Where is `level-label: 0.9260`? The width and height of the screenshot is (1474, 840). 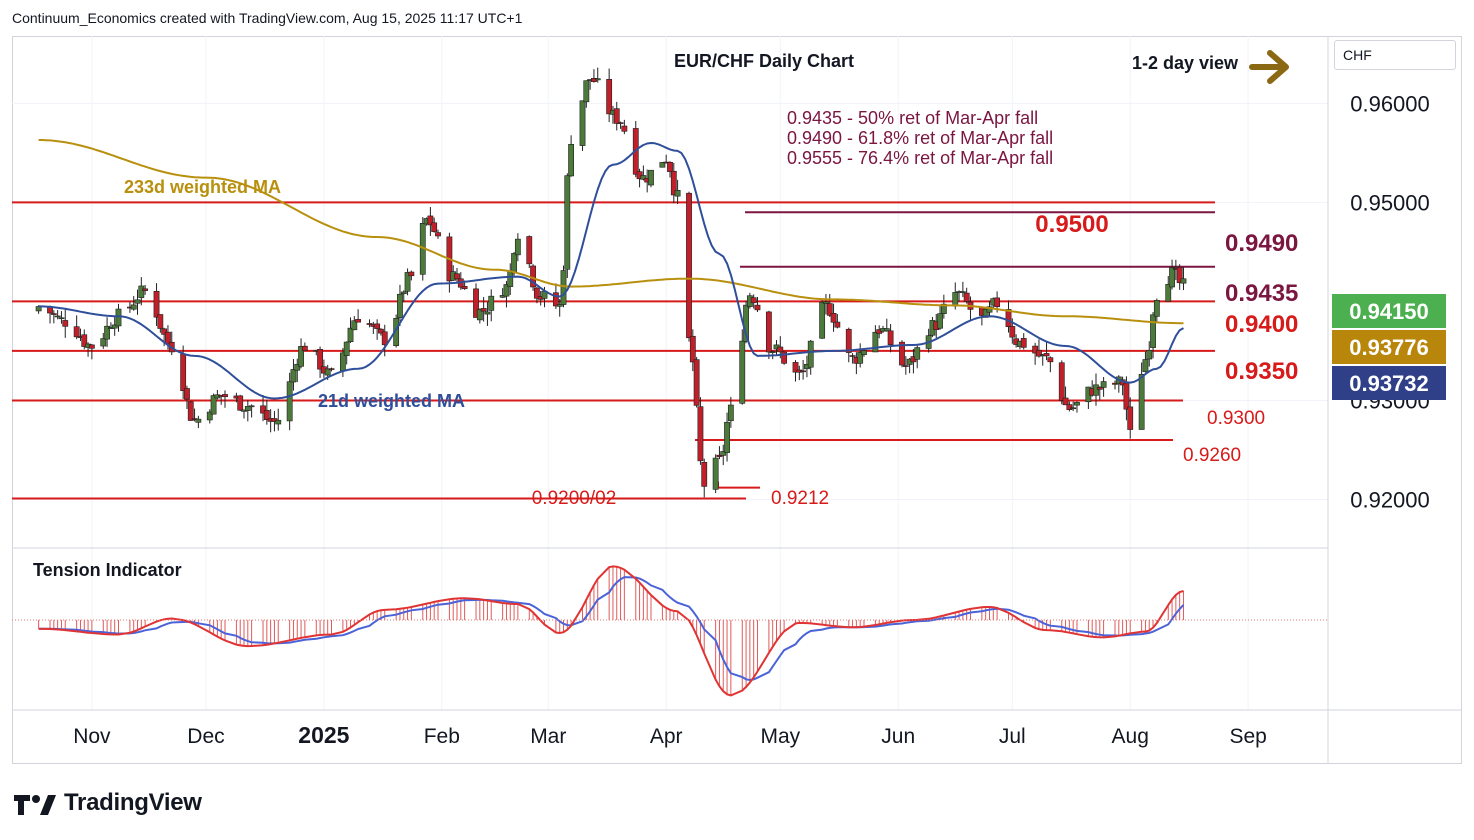 level-label: 0.9260 is located at coordinates (1212, 455).